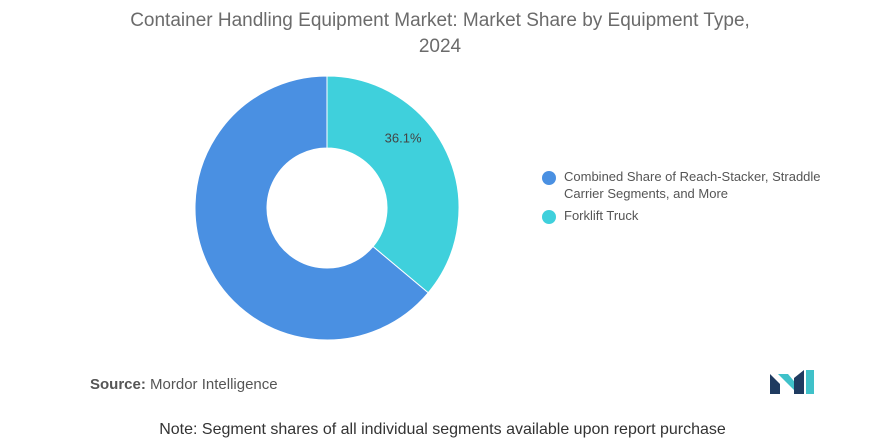 The height and width of the screenshot is (447, 885). What do you see at coordinates (549, 178) in the screenshot?
I see `legend-swatch-combined-share` at bounding box center [549, 178].